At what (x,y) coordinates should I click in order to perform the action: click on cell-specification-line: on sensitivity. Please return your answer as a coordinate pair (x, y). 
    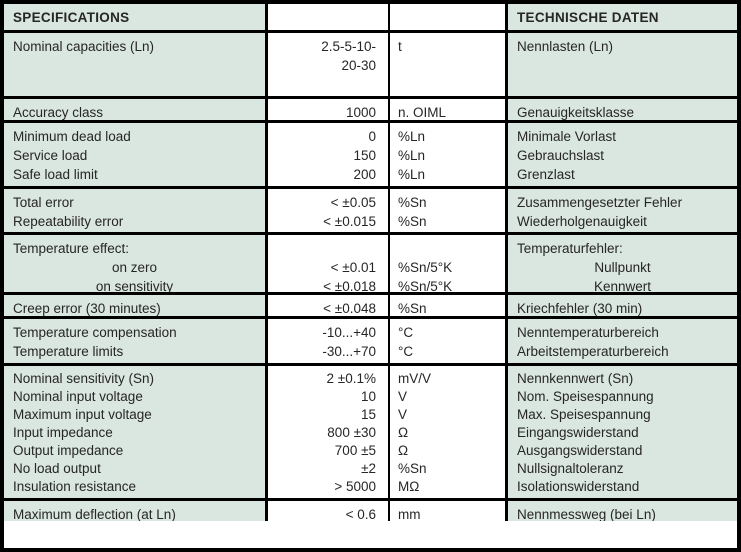
    Looking at the image, I should click on (134, 285).